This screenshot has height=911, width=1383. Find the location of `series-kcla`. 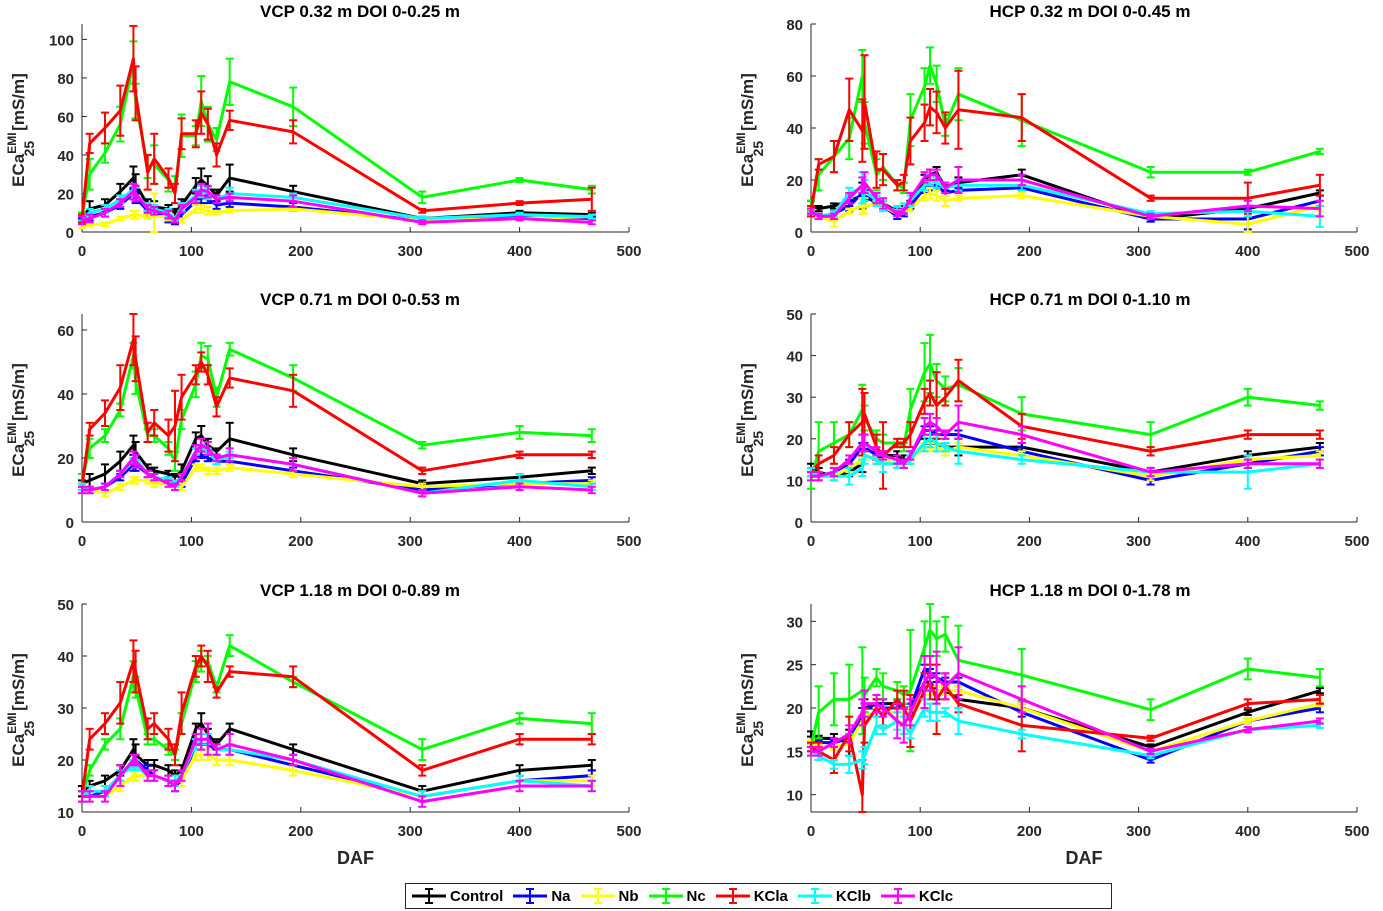

series-kcla is located at coordinates (1065, 136).